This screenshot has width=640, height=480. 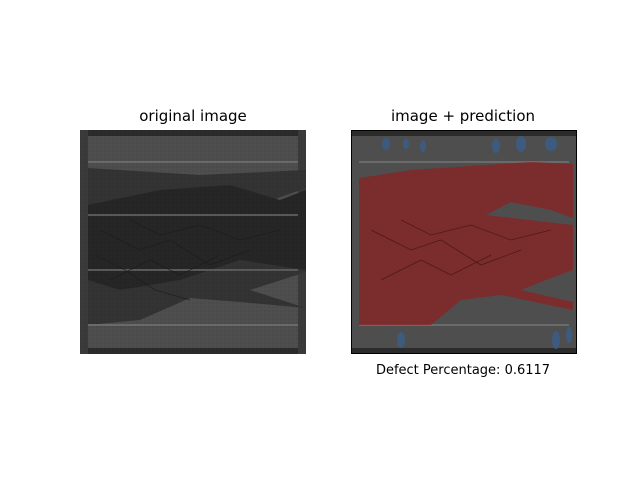 What do you see at coordinates (193, 116) in the screenshot?
I see `original-image-title: original image` at bounding box center [193, 116].